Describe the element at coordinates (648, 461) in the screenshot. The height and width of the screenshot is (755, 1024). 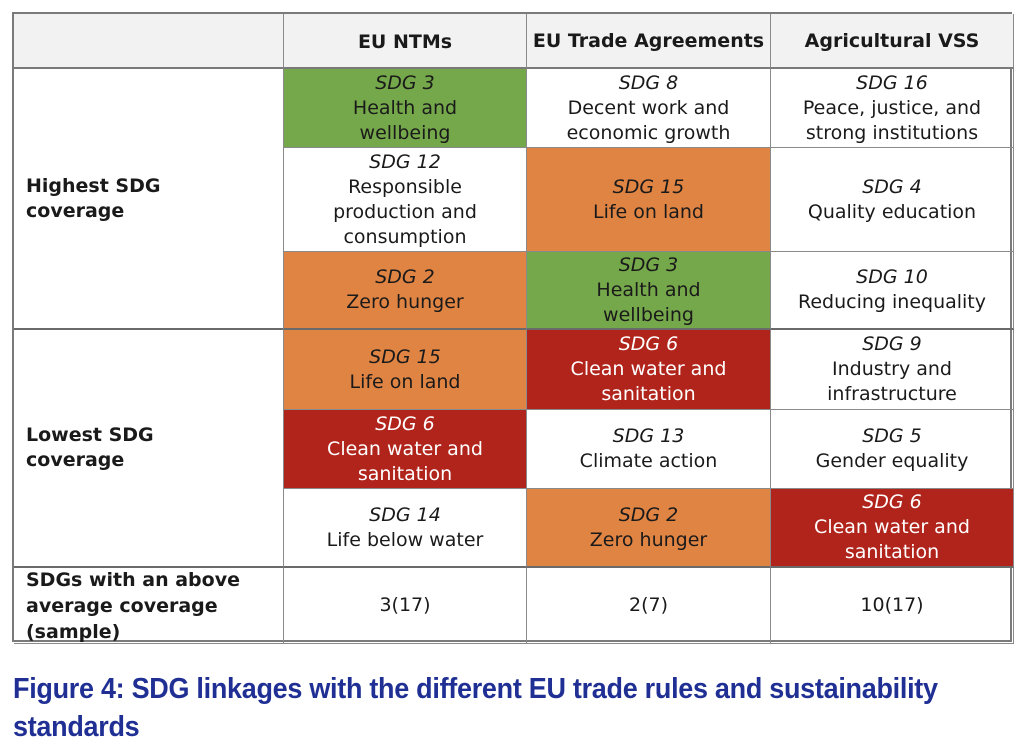
I see `sdg-name: Climate action` at that location.